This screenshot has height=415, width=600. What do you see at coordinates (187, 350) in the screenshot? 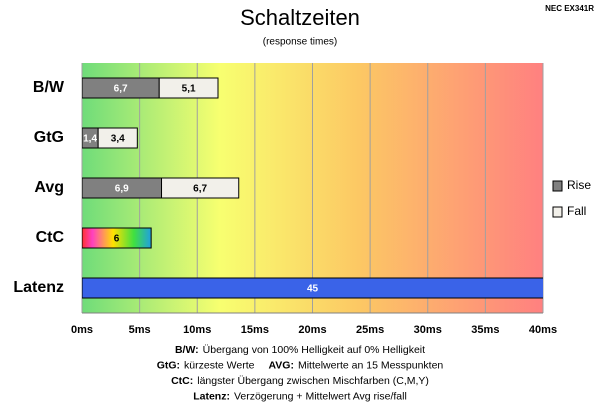
I see `note-term: B/W:` at bounding box center [187, 350].